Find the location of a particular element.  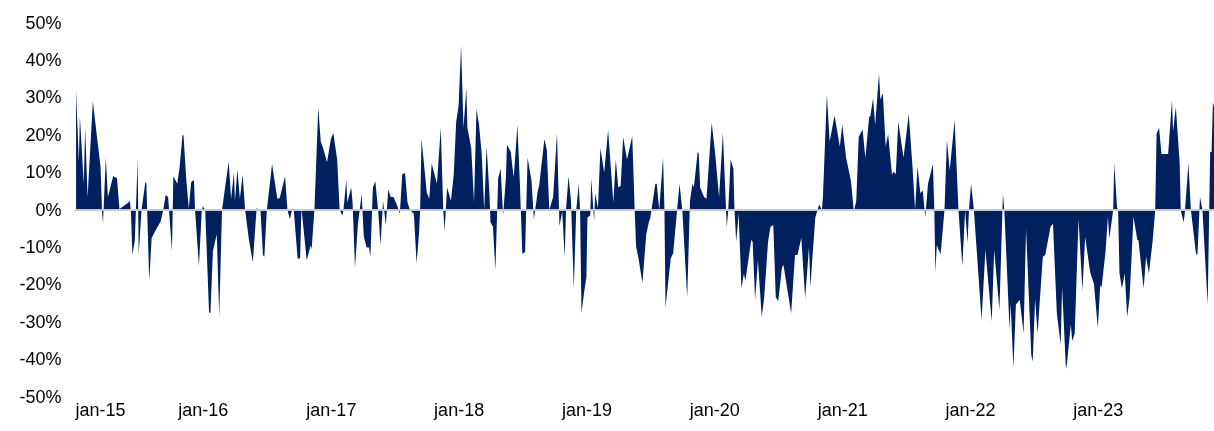

x-tick-label: jan-22 is located at coordinates (970, 409).